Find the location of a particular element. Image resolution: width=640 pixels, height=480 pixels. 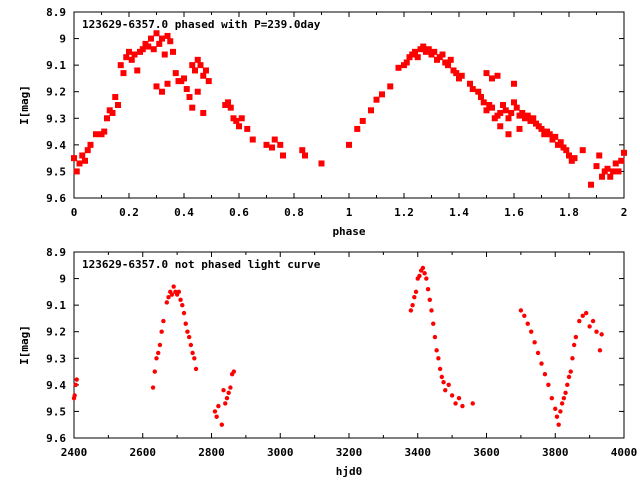

y-tick-label: 9.3 is located at coordinates (56, 118).